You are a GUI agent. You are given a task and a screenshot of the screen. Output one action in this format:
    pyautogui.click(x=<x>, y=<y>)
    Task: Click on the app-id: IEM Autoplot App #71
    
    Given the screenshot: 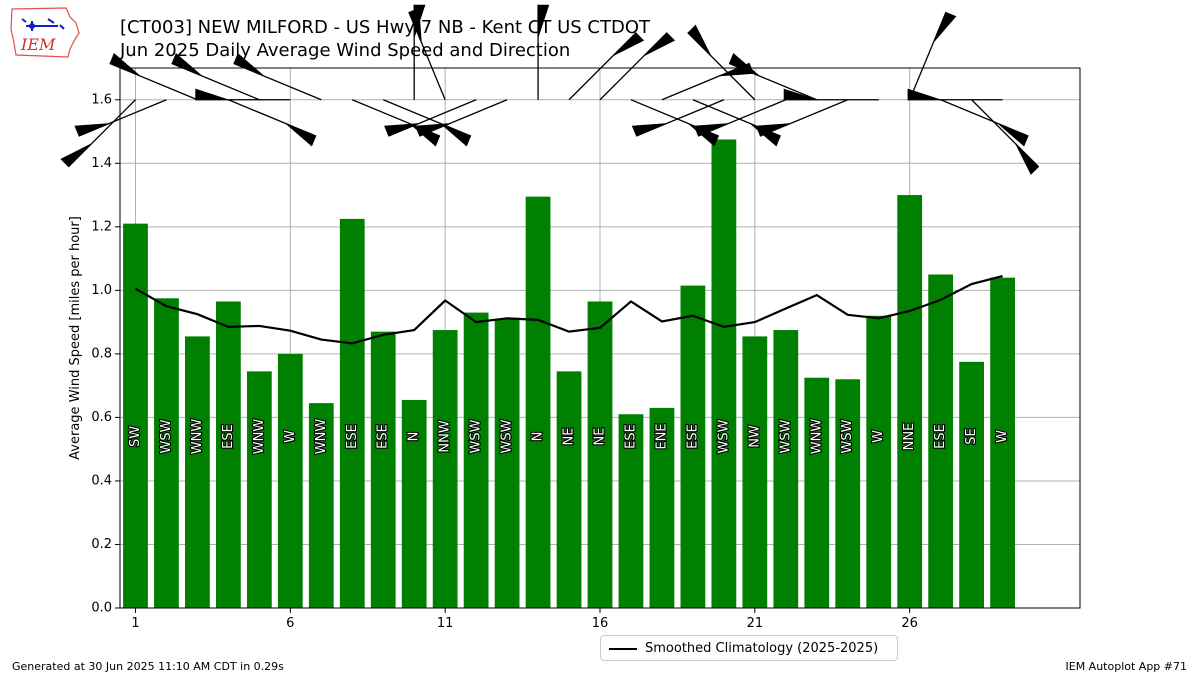 What is the action you would take?
    pyautogui.click(x=1126, y=666)
    